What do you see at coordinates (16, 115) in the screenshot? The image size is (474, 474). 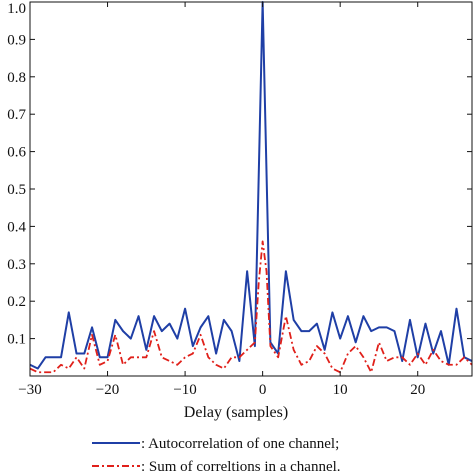 I see `y-tick-label: 0.7` at bounding box center [16, 115].